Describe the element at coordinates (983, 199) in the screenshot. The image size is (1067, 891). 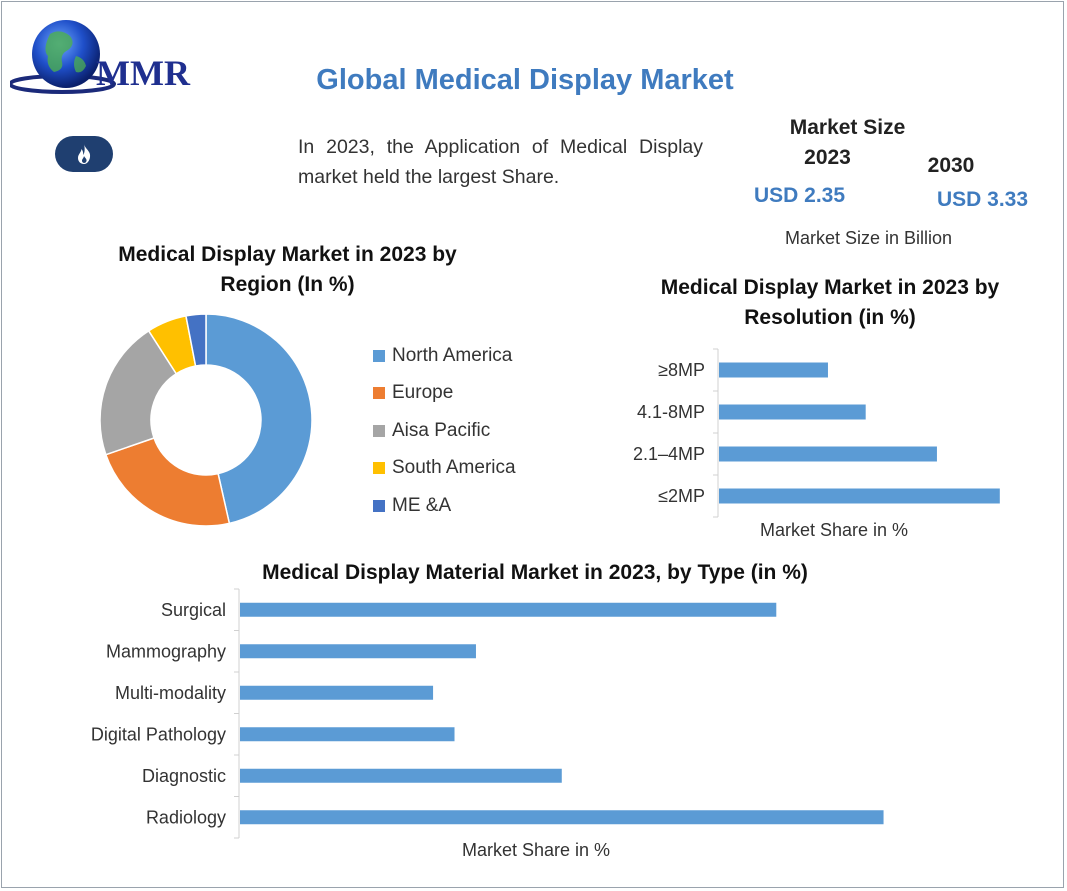
I see `market-size-value-2030: USD 3.33` at that location.